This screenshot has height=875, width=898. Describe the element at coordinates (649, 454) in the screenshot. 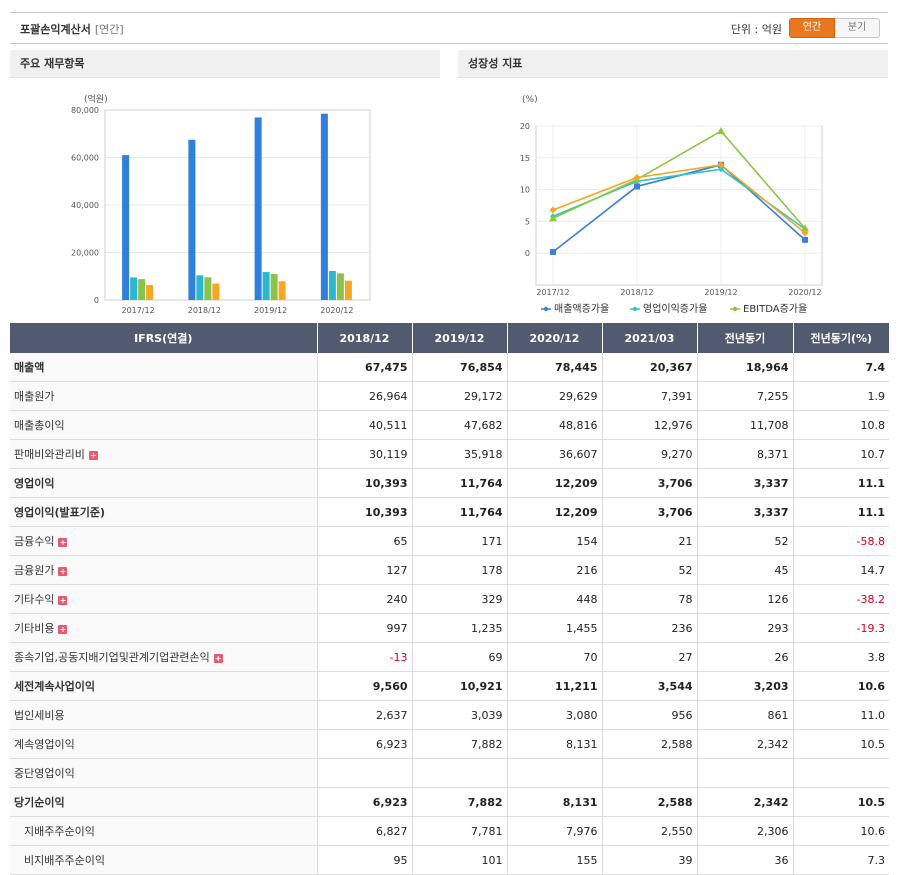

I see `table-cell: 9,270` at that location.